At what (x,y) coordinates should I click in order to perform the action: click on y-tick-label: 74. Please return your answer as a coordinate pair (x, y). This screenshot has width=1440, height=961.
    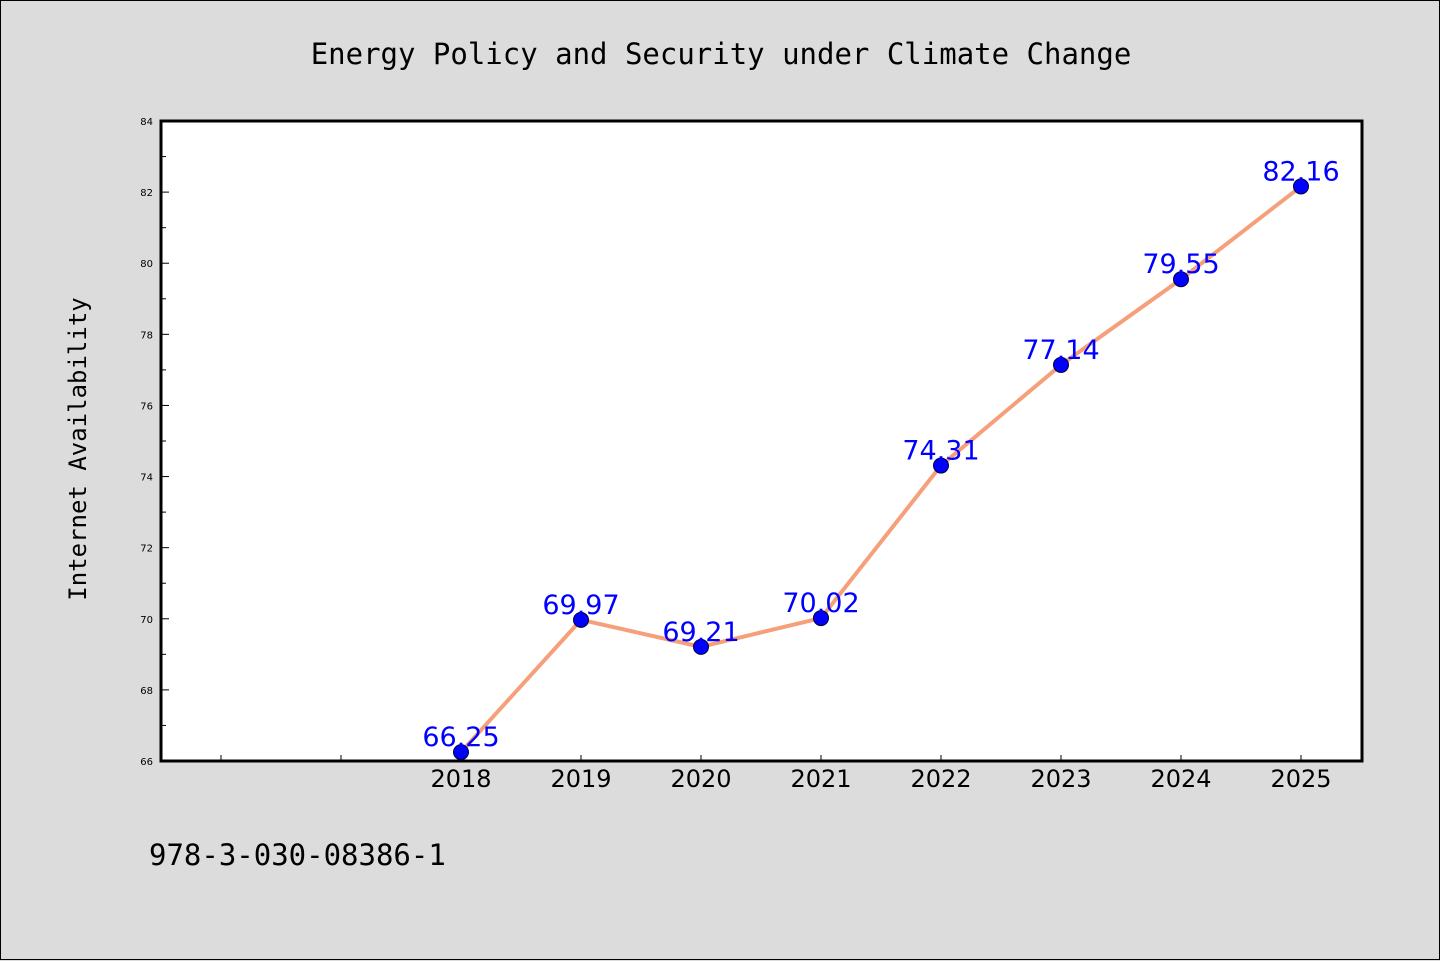
    Looking at the image, I should click on (146, 478).